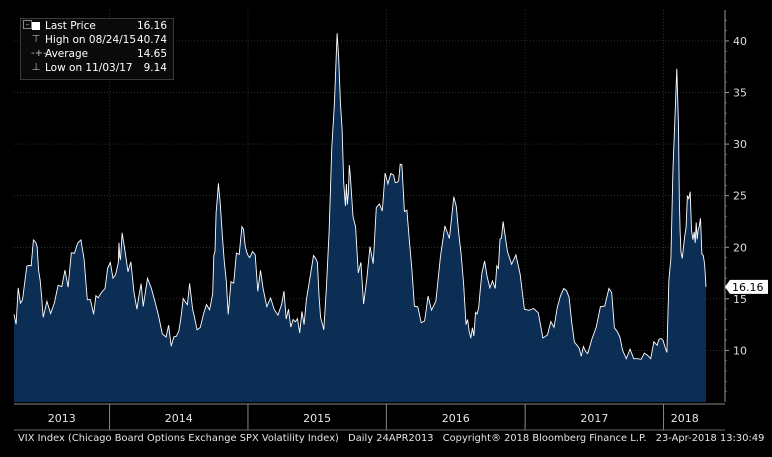  Describe the element at coordinates (89, 68) in the screenshot. I see `legend-low-label: Low on 11/03/17` at that location.